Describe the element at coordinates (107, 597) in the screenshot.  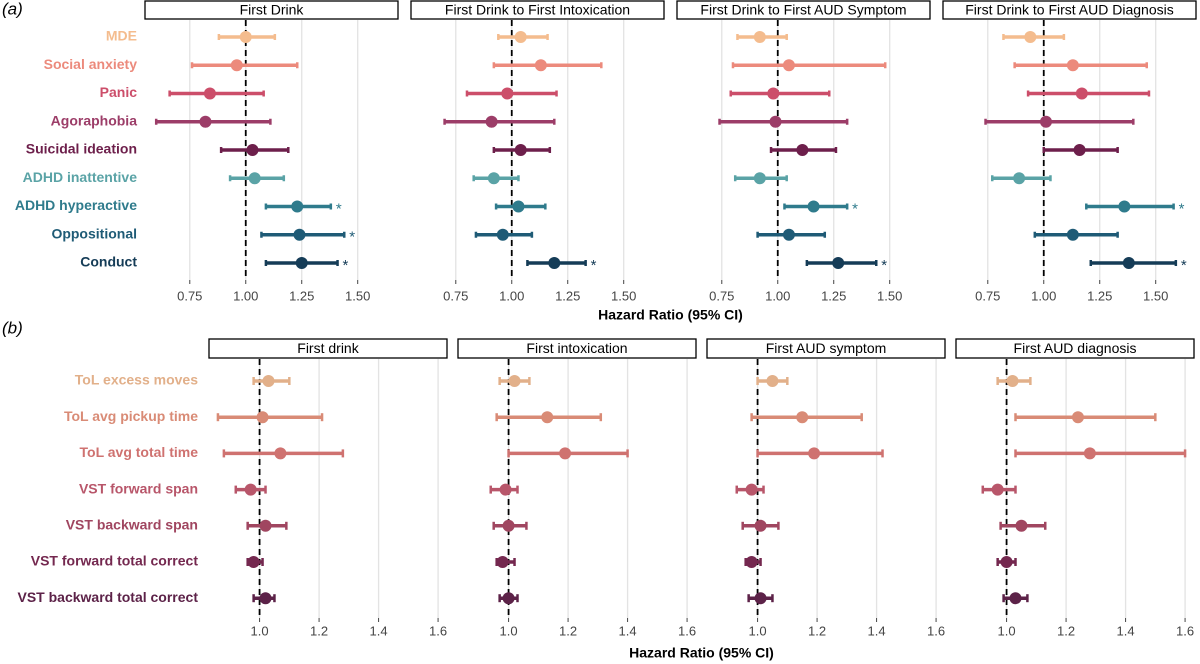
I see `category-label: VST backward total correct` at that location.